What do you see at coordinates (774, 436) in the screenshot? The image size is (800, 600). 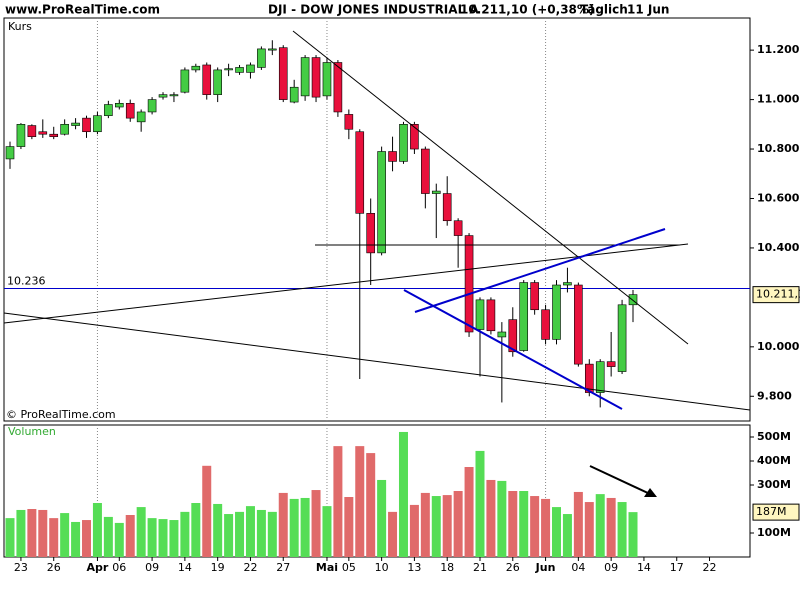 I see `y-tick-label: 500M` at bounding box center [774, 436].